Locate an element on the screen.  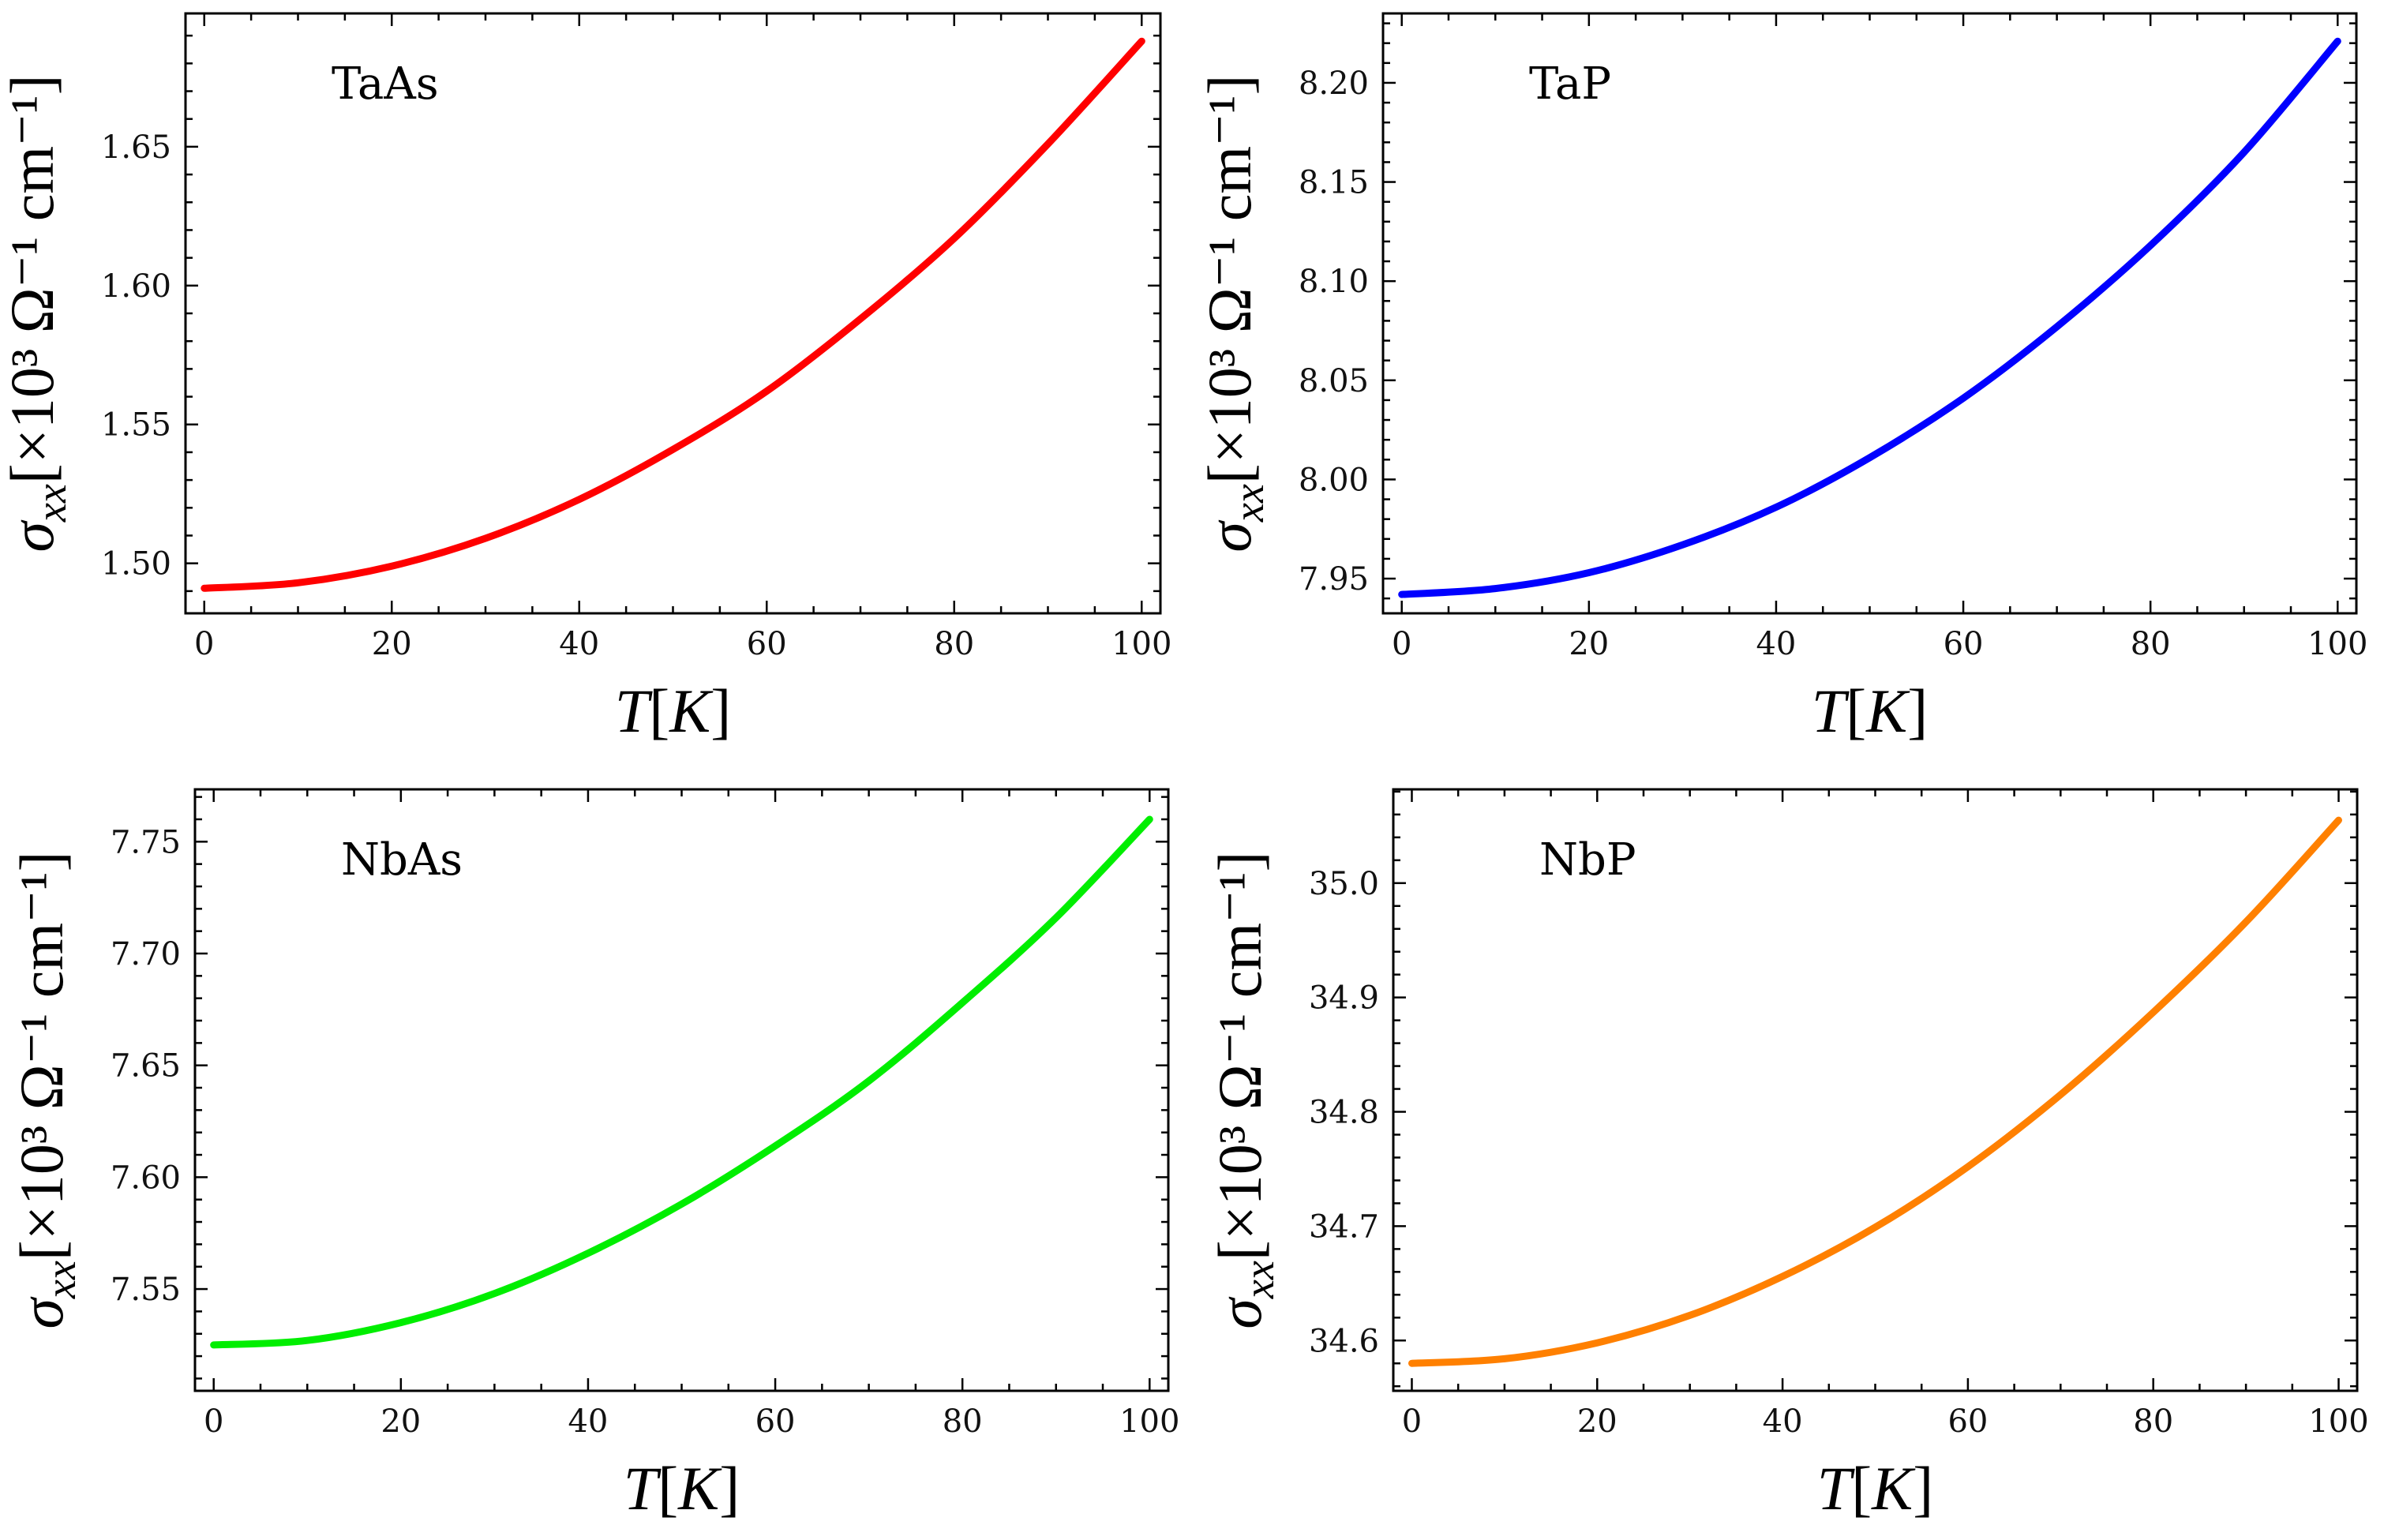
y-tick-label: 8.15 is located at coordinates (1334, 183).